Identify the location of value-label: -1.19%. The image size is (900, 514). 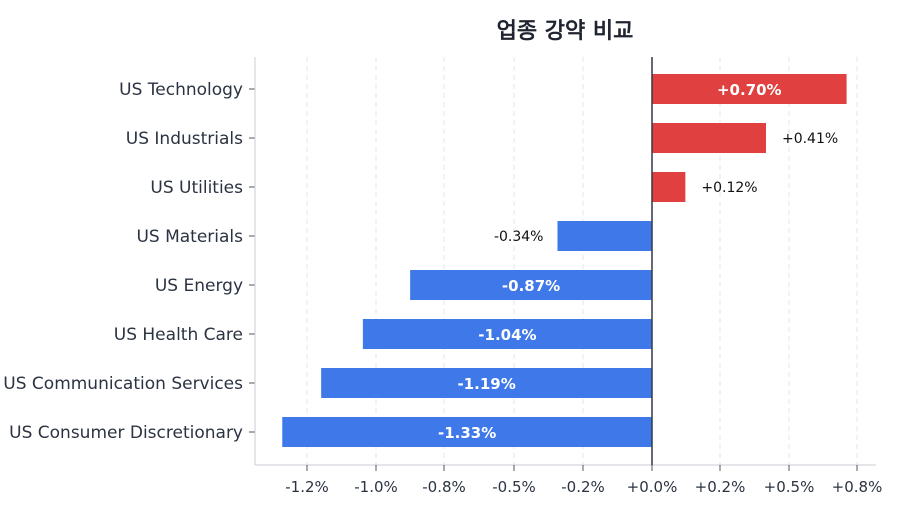
(486, 384).